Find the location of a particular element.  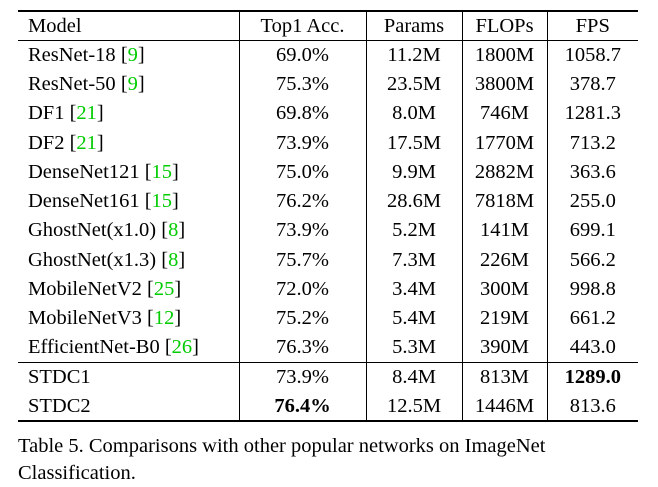

params-cell: 12.5M is located at coordinates (413, 406).